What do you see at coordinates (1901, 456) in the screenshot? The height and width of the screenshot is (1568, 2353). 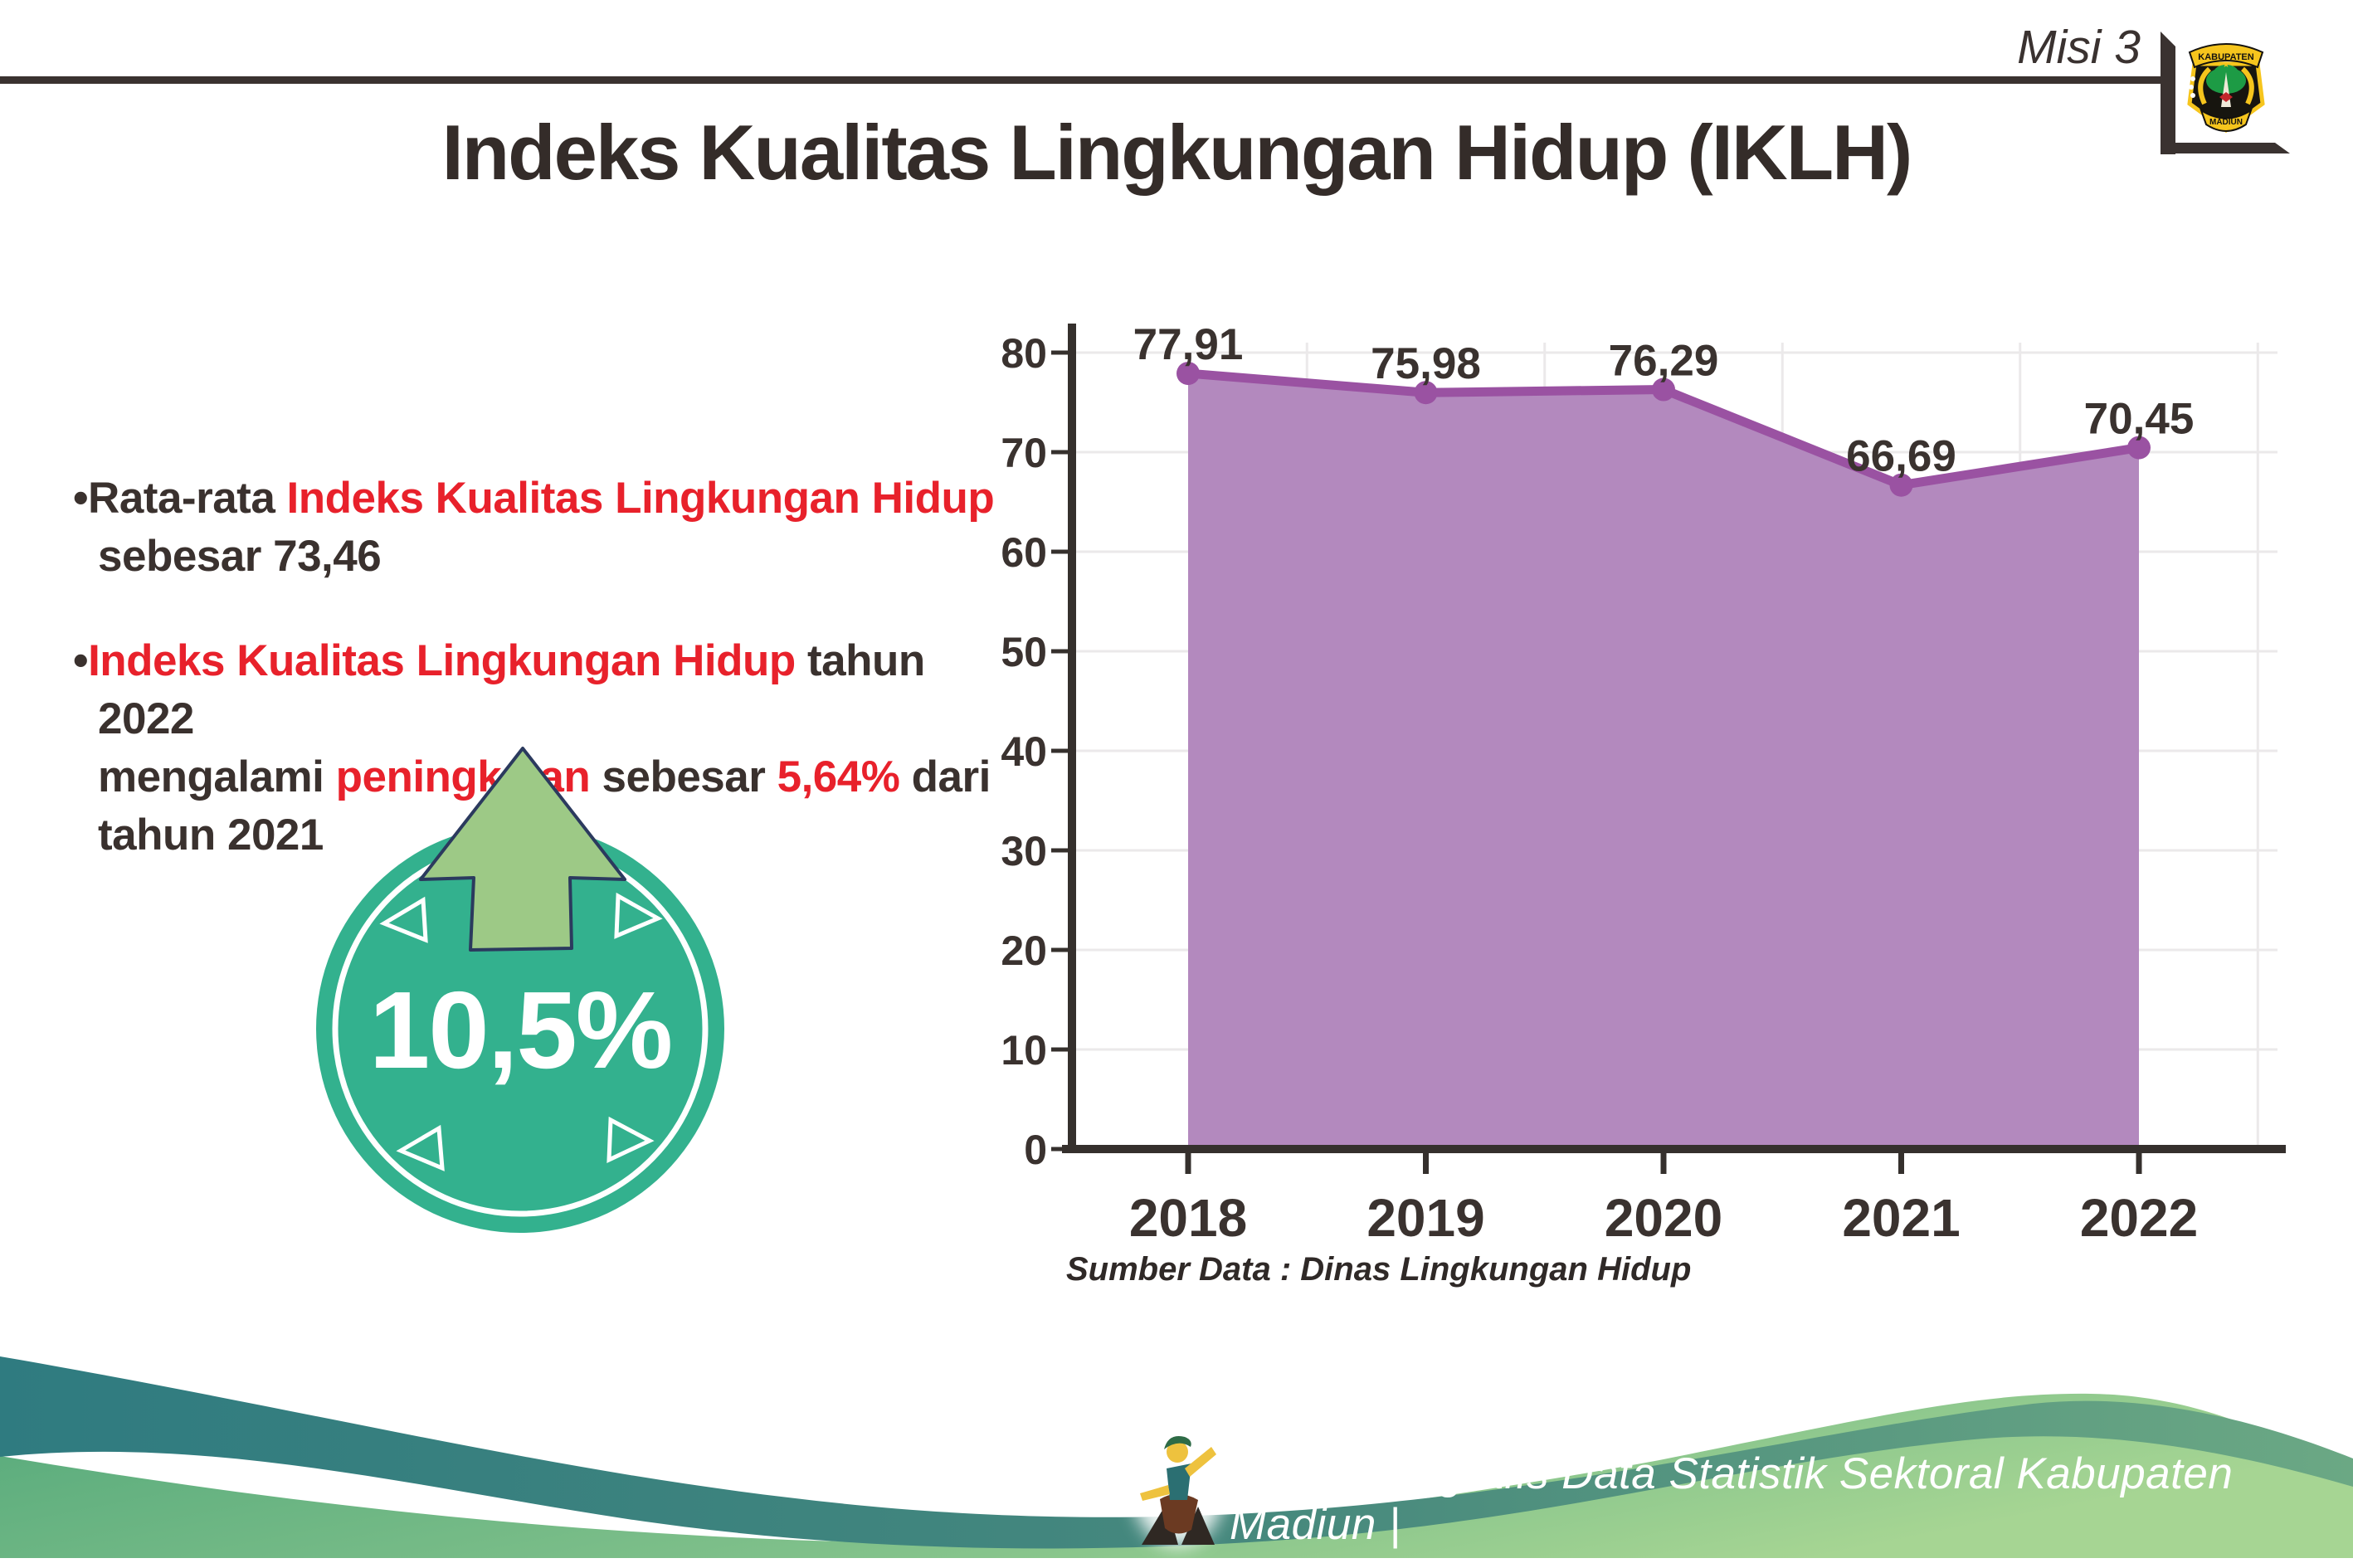 I see `data-point-label: 66,69` at bounding box center [1901, 456].